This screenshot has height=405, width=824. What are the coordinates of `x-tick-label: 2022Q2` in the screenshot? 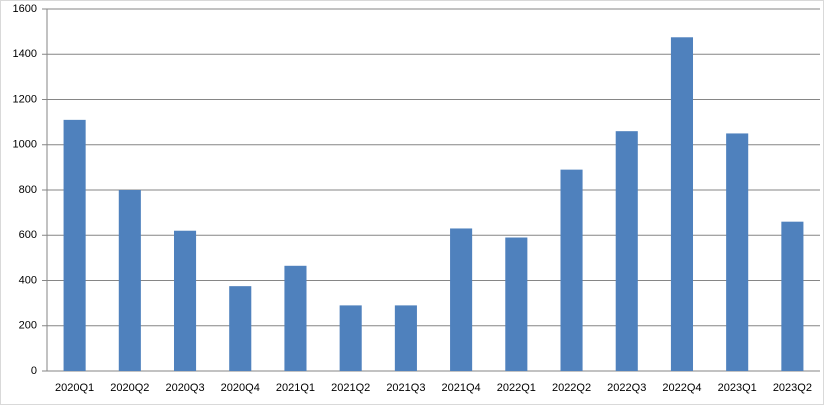 It's located at (571, 388).